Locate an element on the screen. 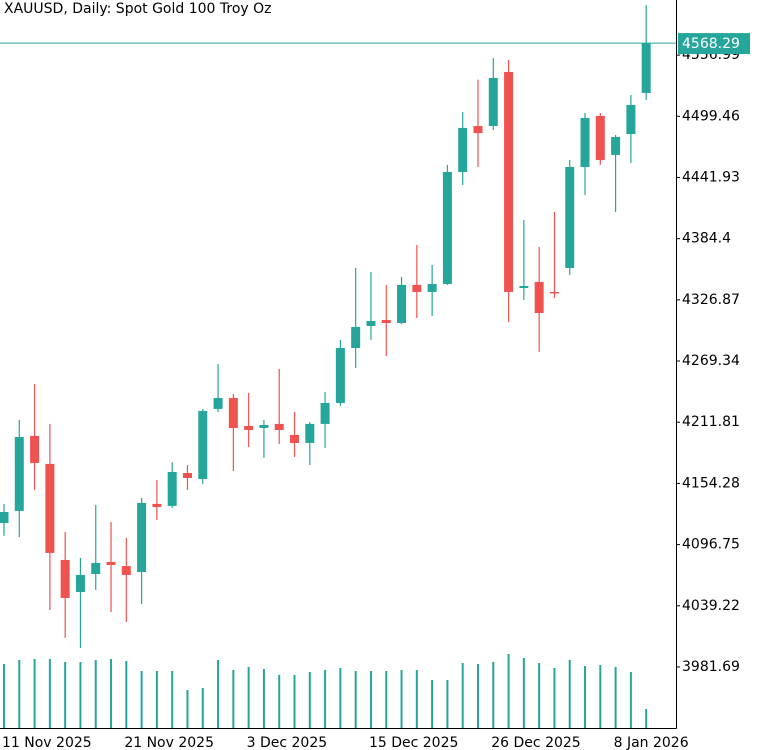 The image size is (768, 750). y-tick-label: 4499.46 is located at coordinates (711, 116).